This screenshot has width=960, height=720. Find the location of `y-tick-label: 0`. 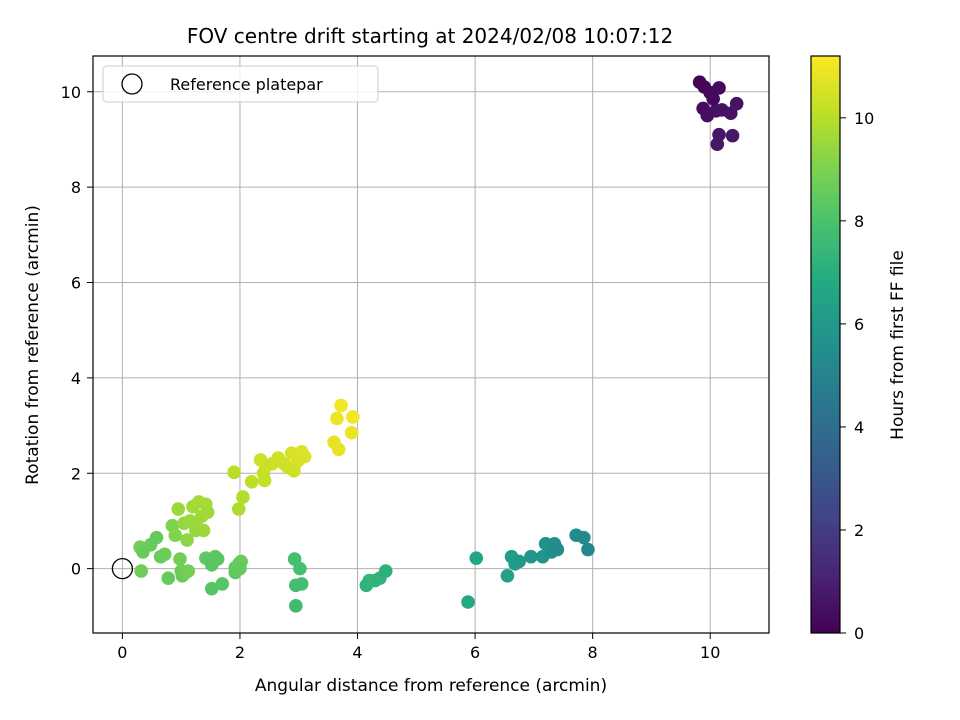

y-tick-label: 0 is located at coordinates (76, 569).